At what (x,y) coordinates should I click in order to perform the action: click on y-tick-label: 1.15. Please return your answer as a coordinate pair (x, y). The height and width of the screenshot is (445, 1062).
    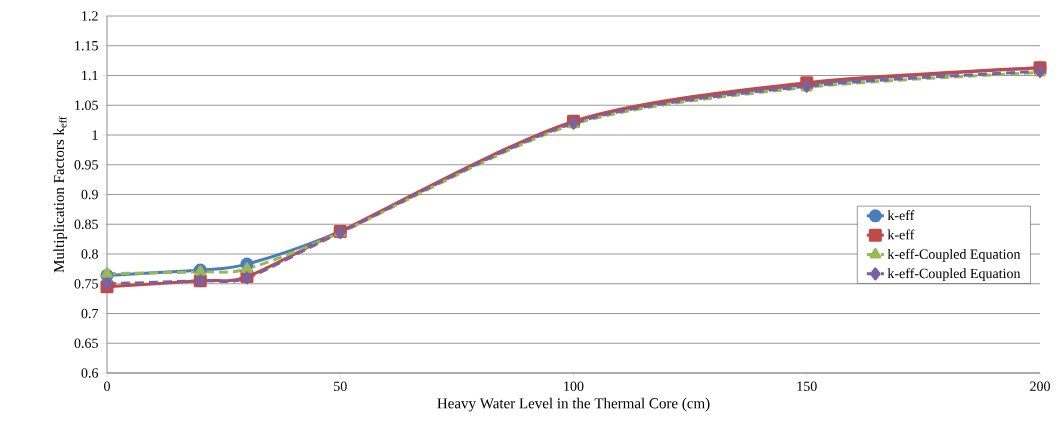
    Looking at the image, I should click on (86, 46).